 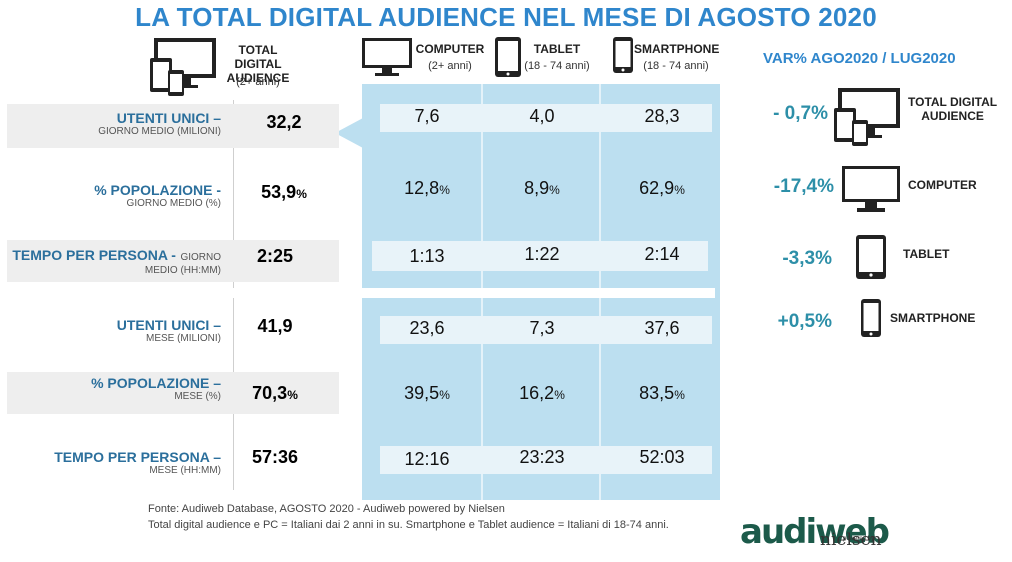 I want to click on computer-value: 1:13, so click(x=427, y=256).